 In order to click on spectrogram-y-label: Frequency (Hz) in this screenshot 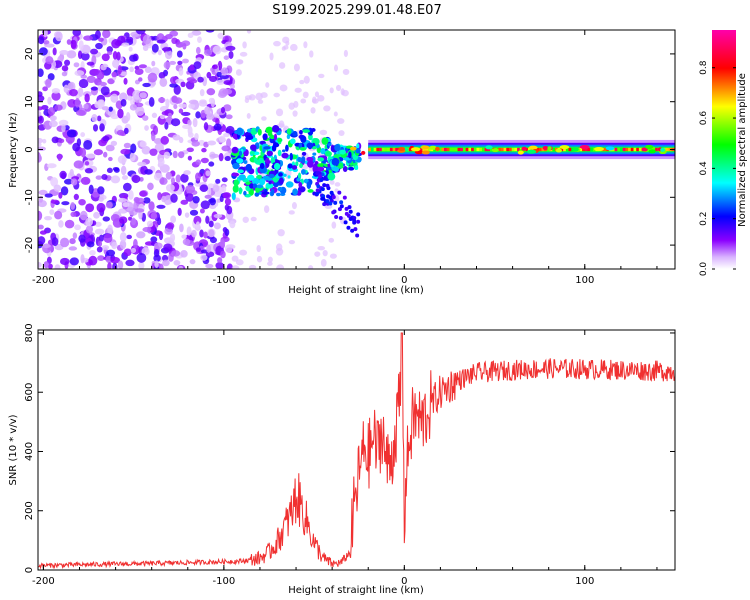, I will do `click(13, 150)`.